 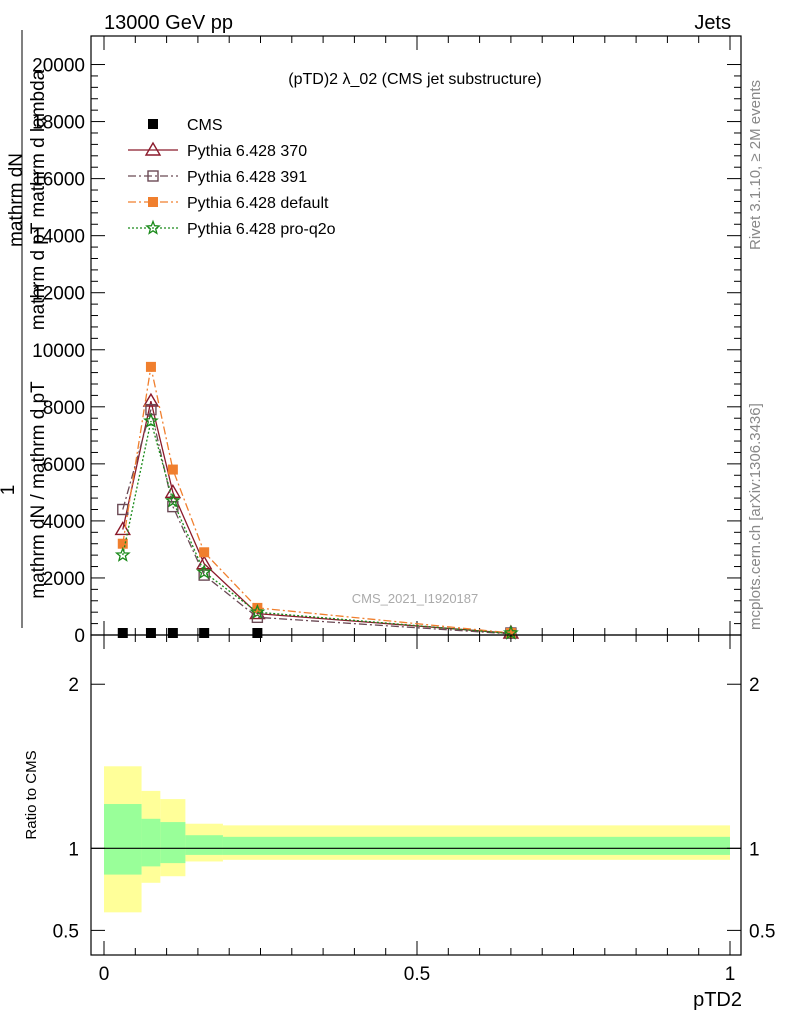 I want to click on legend-label: Pythia 6.428 370, so click(x=247, y=151).